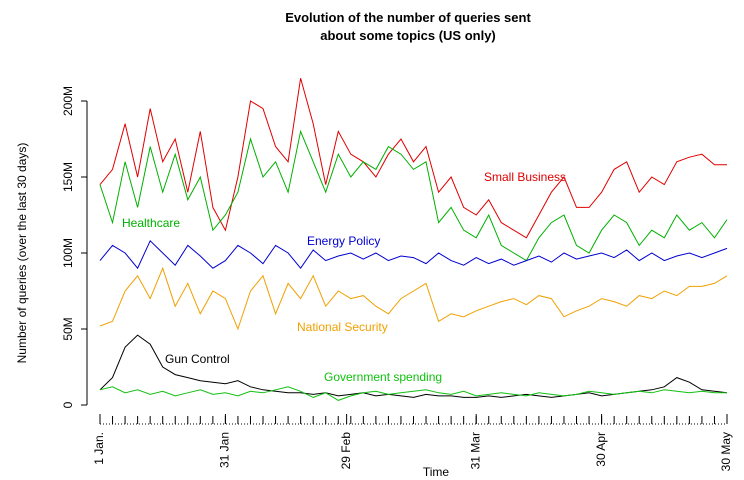  What do you see at coordinates (68, 101) in the screenshot?
I see `y-tick-label: 200M` at bounding box center [68, 101].